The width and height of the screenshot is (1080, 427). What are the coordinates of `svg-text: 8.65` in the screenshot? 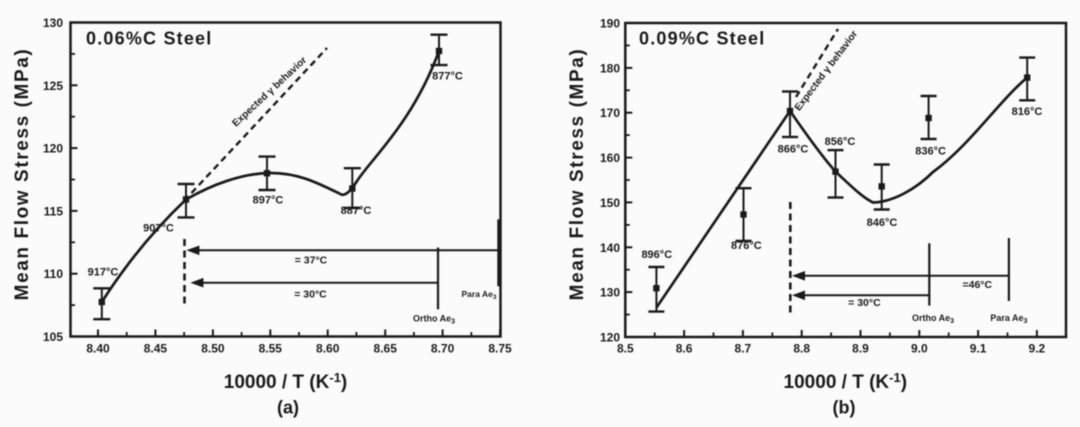 It's located at (386, 349).